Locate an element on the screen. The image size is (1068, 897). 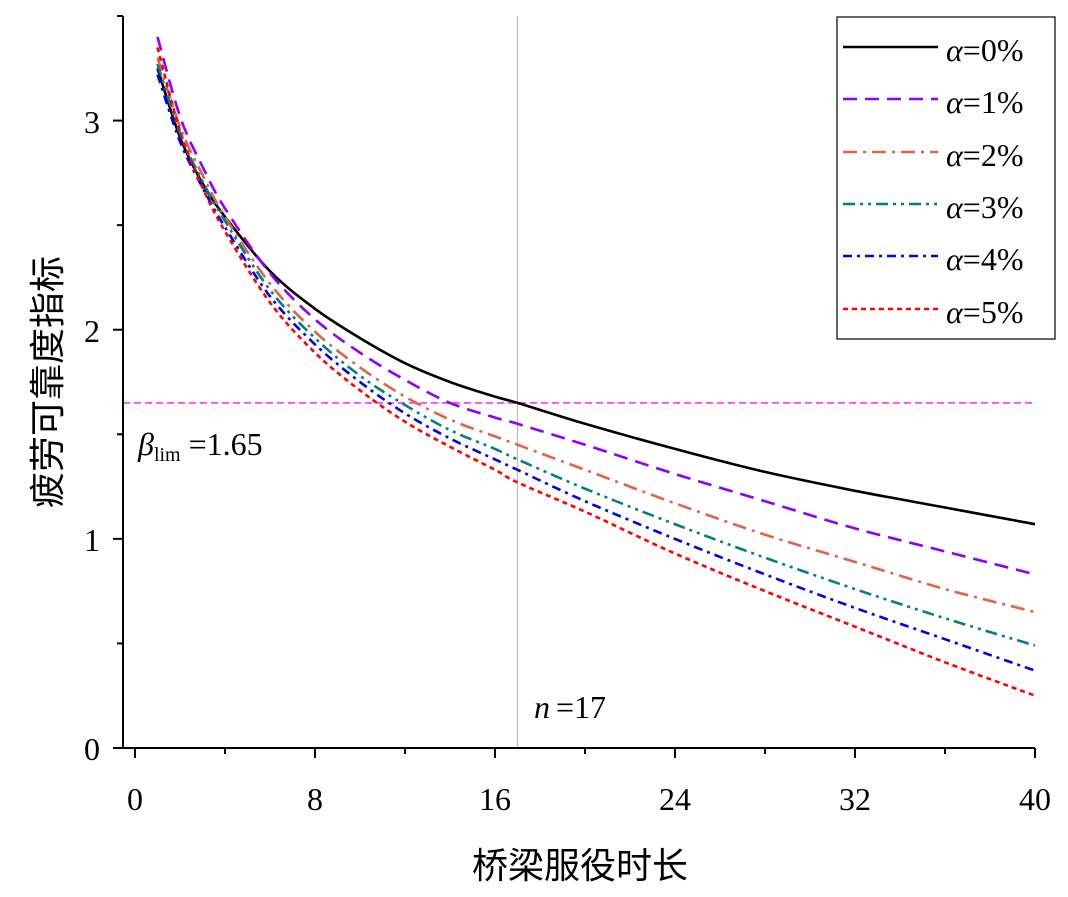
y-axis-title: 疲劳可靠度指标 is located at coordinates (48, 382).